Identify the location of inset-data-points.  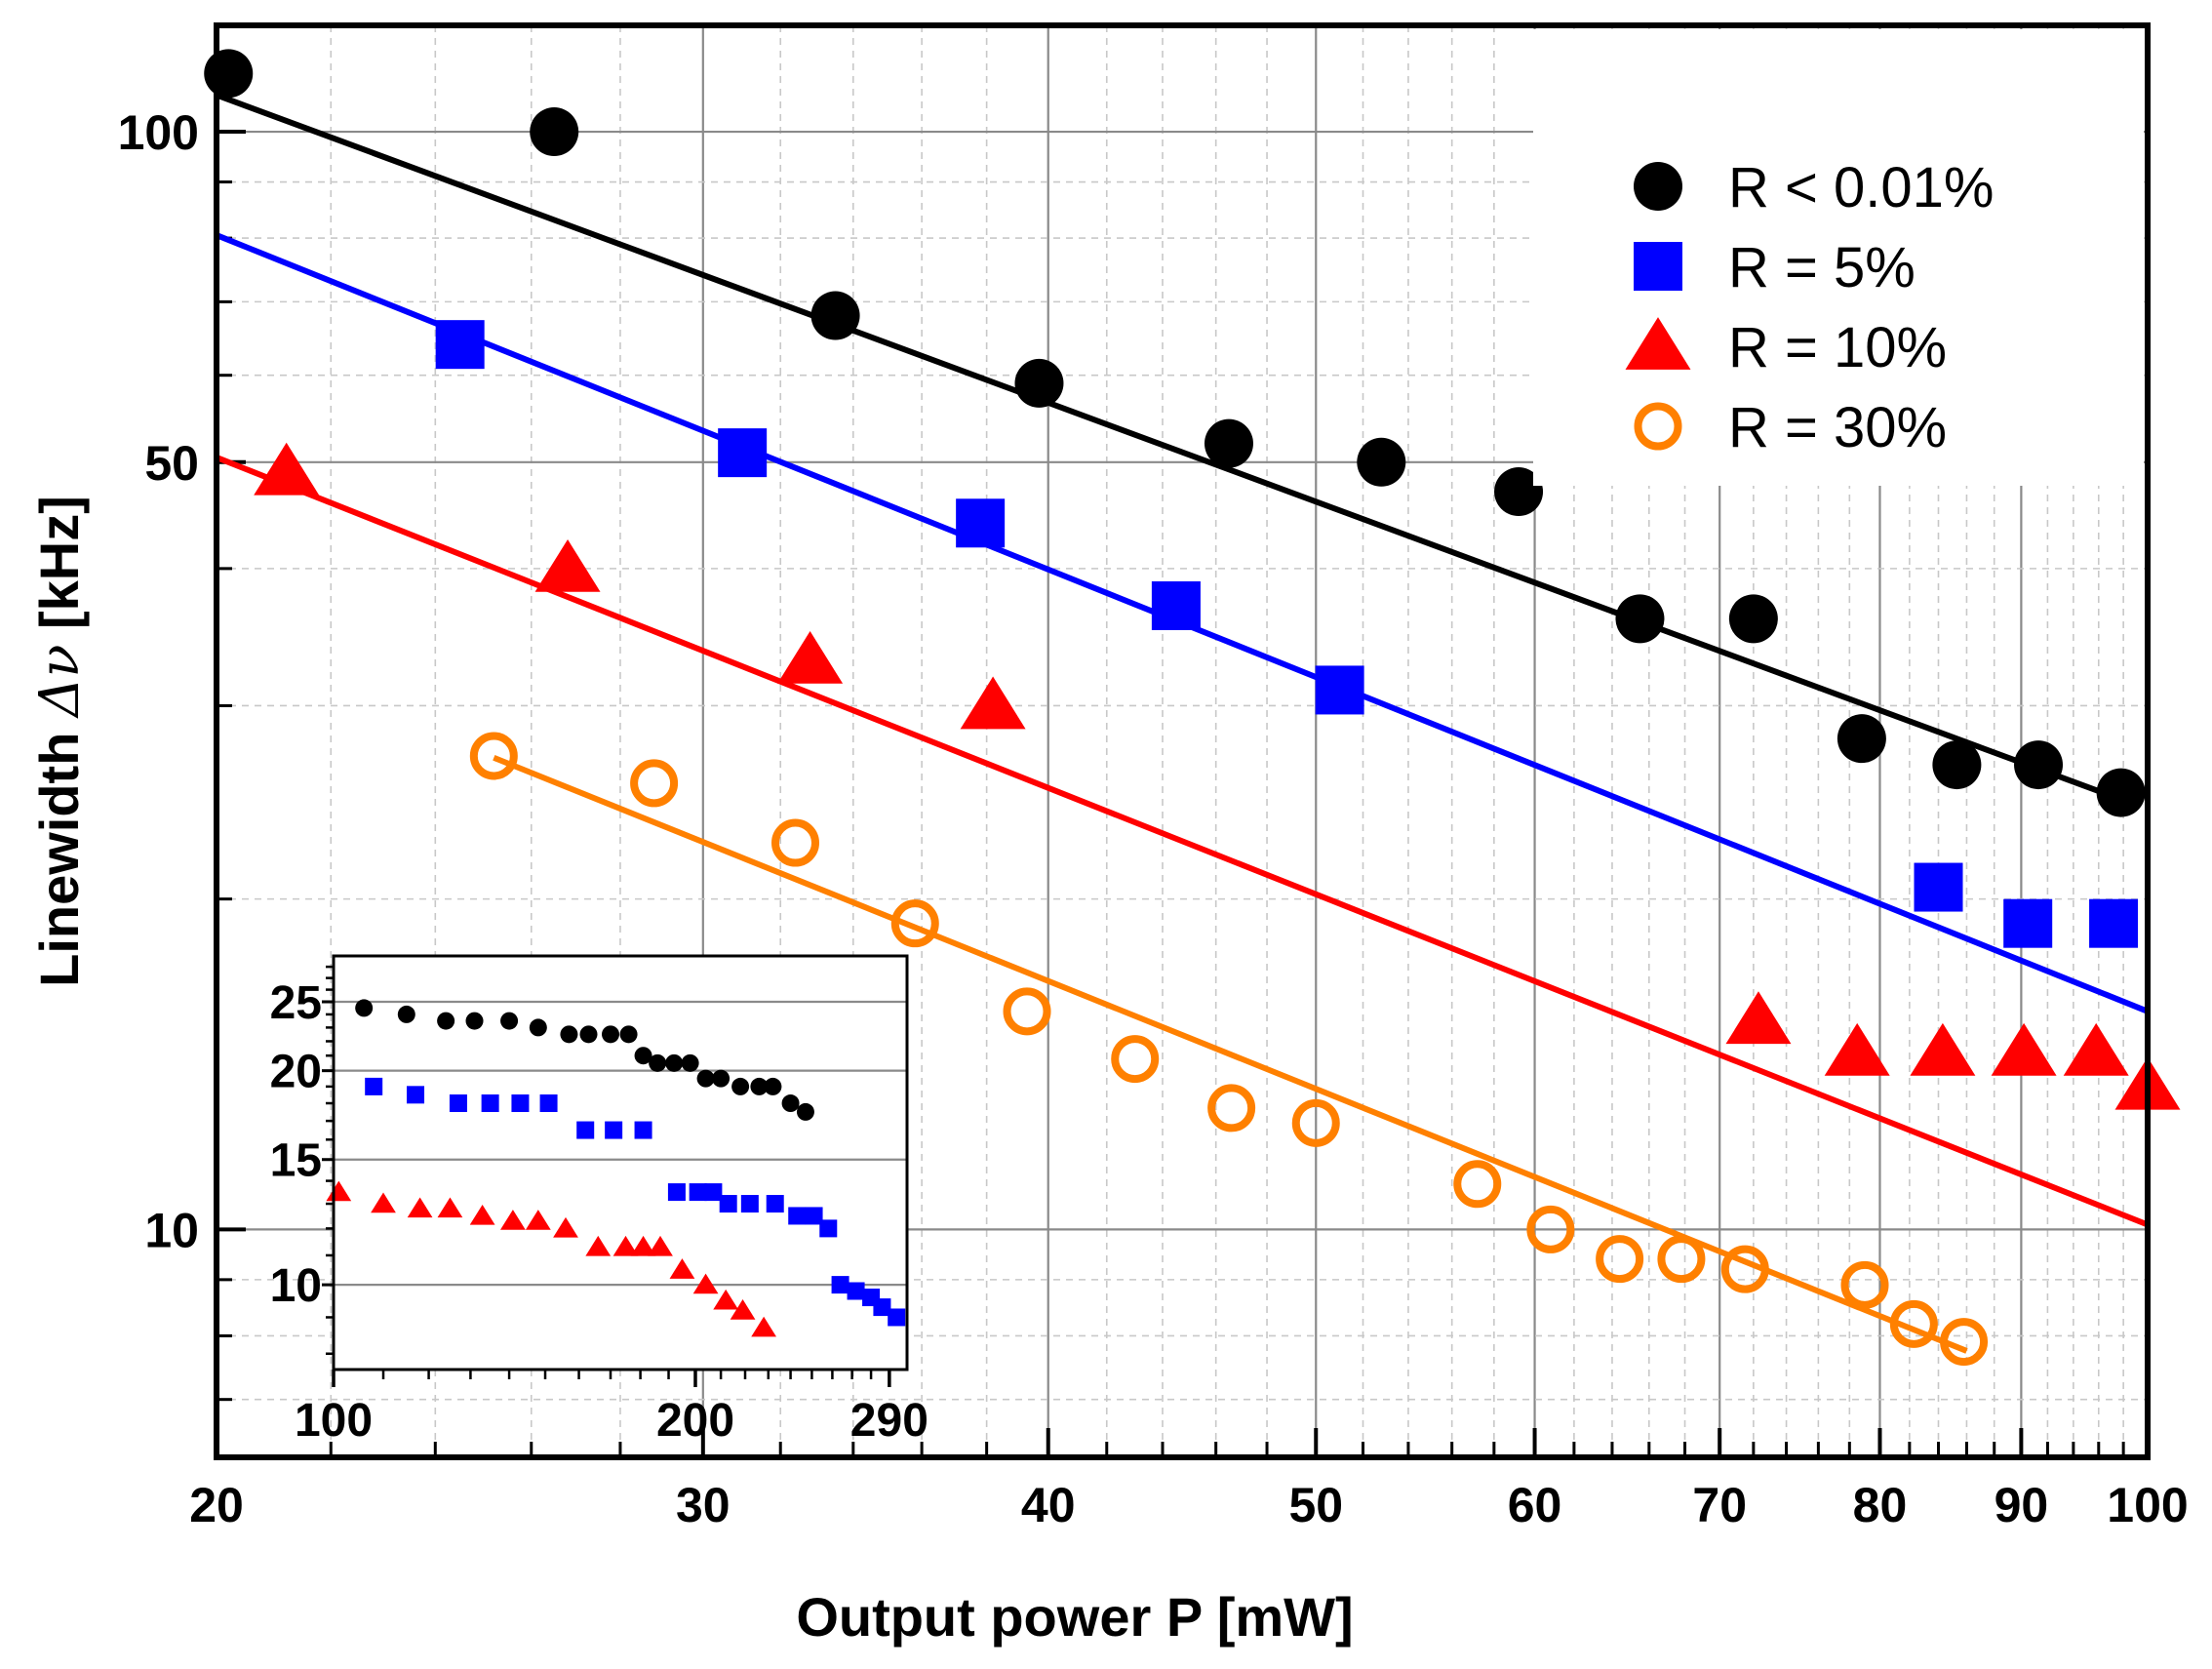
(616, 1168).